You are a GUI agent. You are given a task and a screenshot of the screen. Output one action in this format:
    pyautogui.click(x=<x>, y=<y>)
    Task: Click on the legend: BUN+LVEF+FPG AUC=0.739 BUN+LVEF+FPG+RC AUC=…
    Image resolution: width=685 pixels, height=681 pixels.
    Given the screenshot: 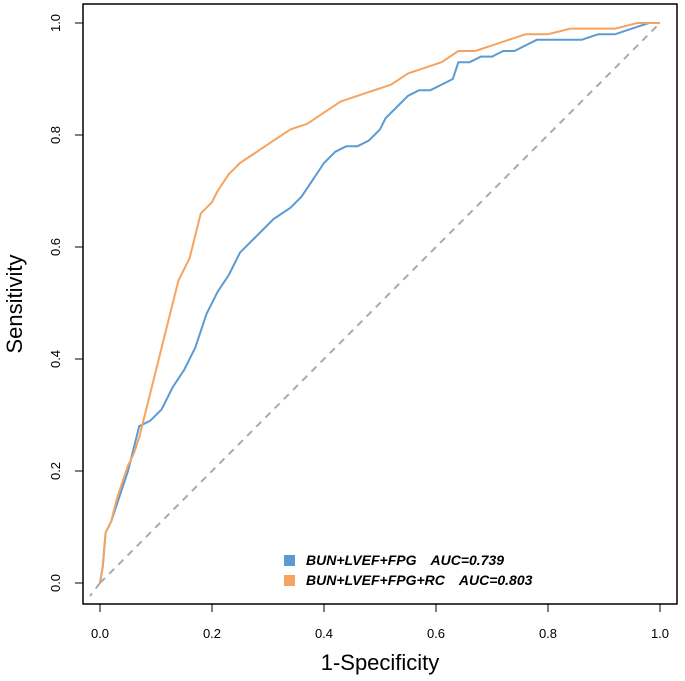 What is the action you would take?
    pyautogui.click(x=408, y=570)
    